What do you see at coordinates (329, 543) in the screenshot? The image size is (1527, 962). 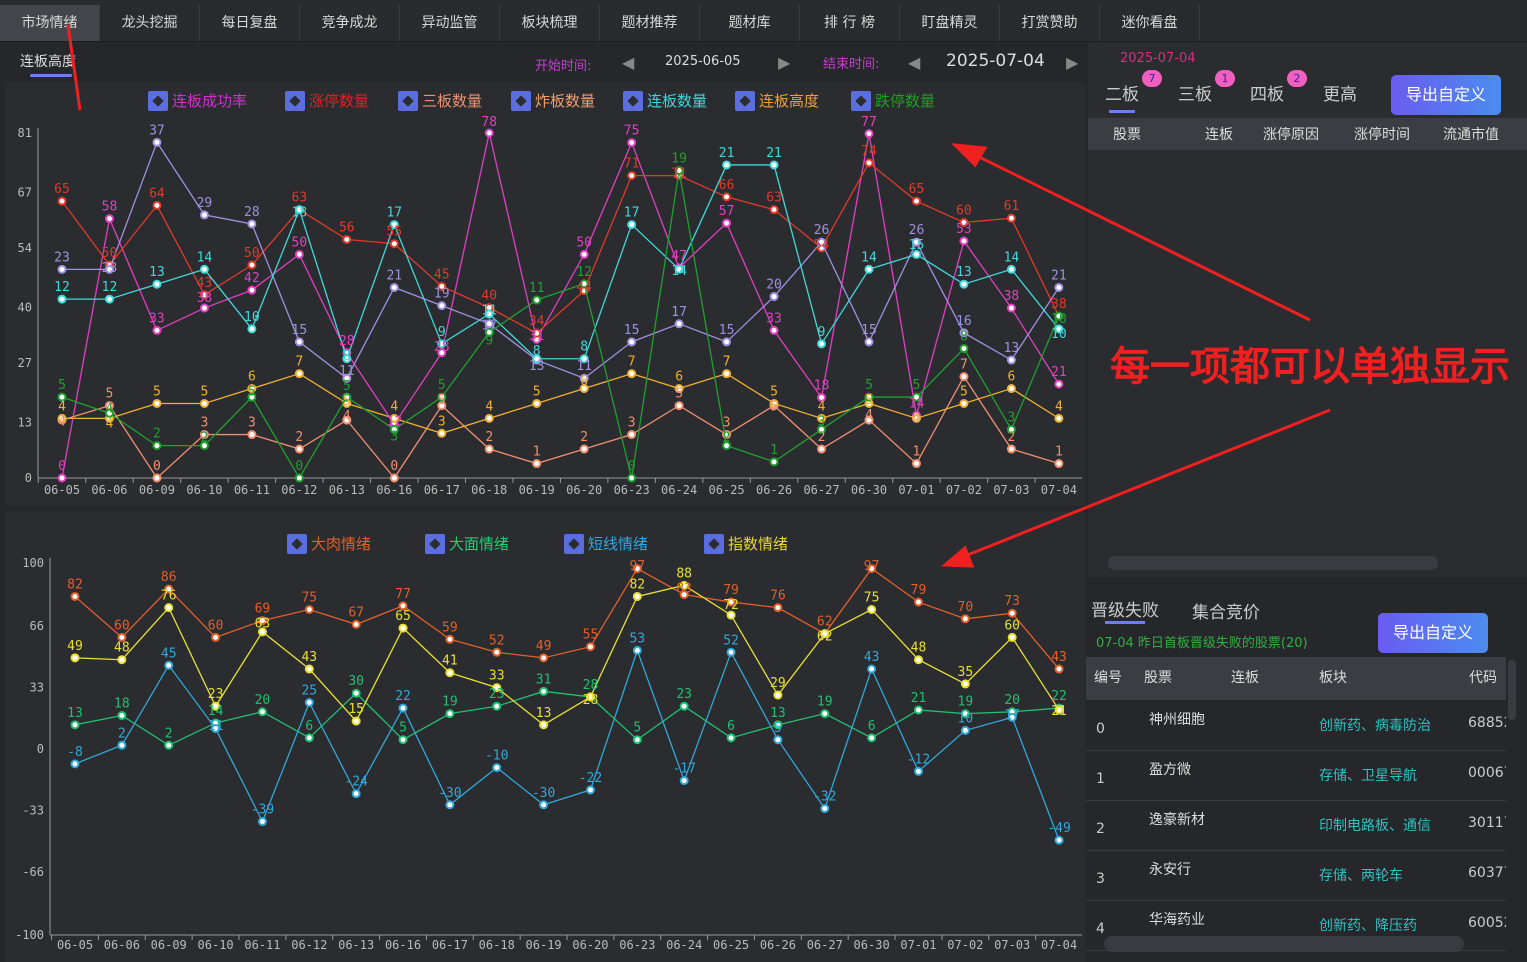 I see `legend-toggle: 大肉情绪` at bounding box center [329, 543].